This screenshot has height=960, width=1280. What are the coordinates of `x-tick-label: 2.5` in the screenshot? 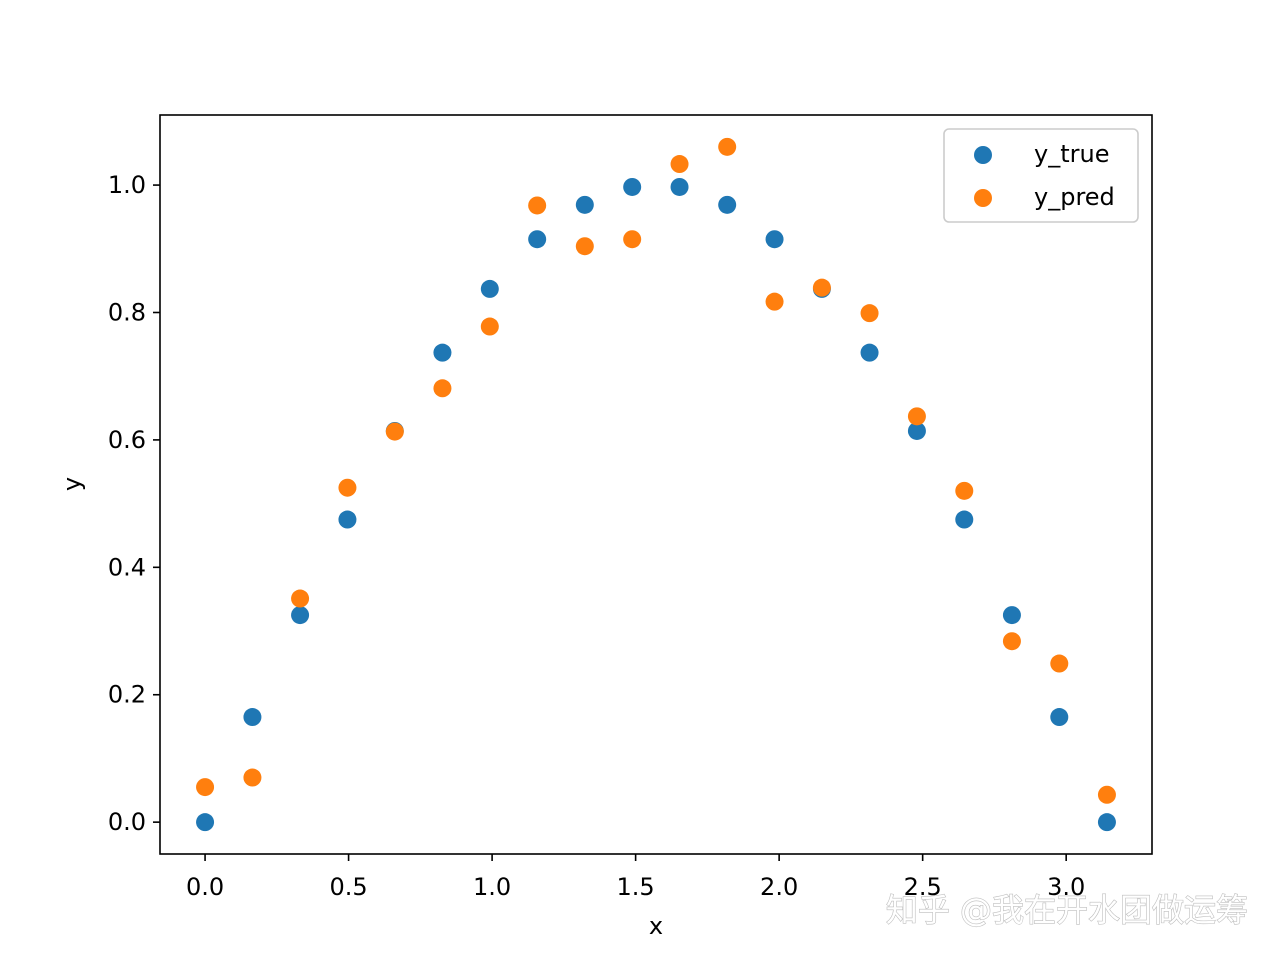 It's located at (923, 887).